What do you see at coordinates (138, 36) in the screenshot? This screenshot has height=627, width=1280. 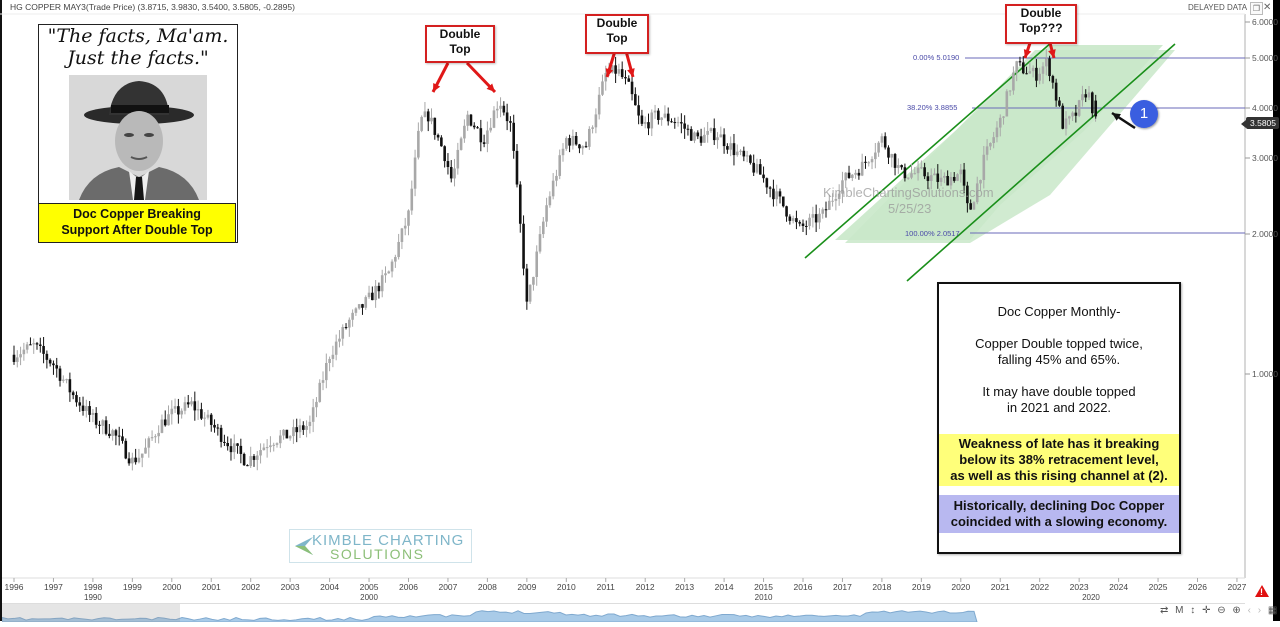 I see `quote-line: "The facts, Ma'am.` at bounding box center [138, 36].